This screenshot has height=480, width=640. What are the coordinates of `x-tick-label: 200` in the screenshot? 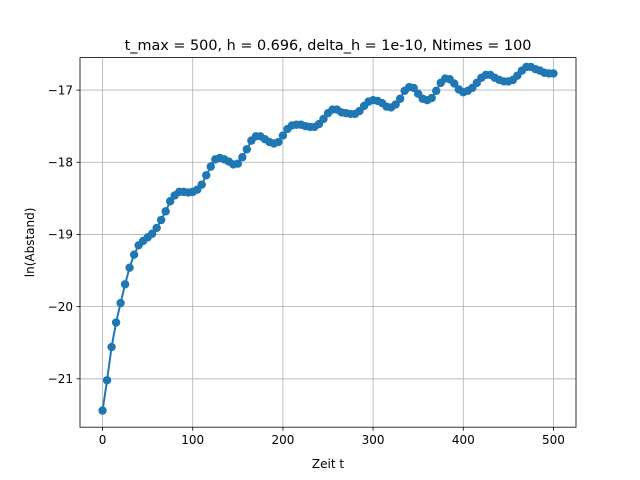 It's located at (282, 440).